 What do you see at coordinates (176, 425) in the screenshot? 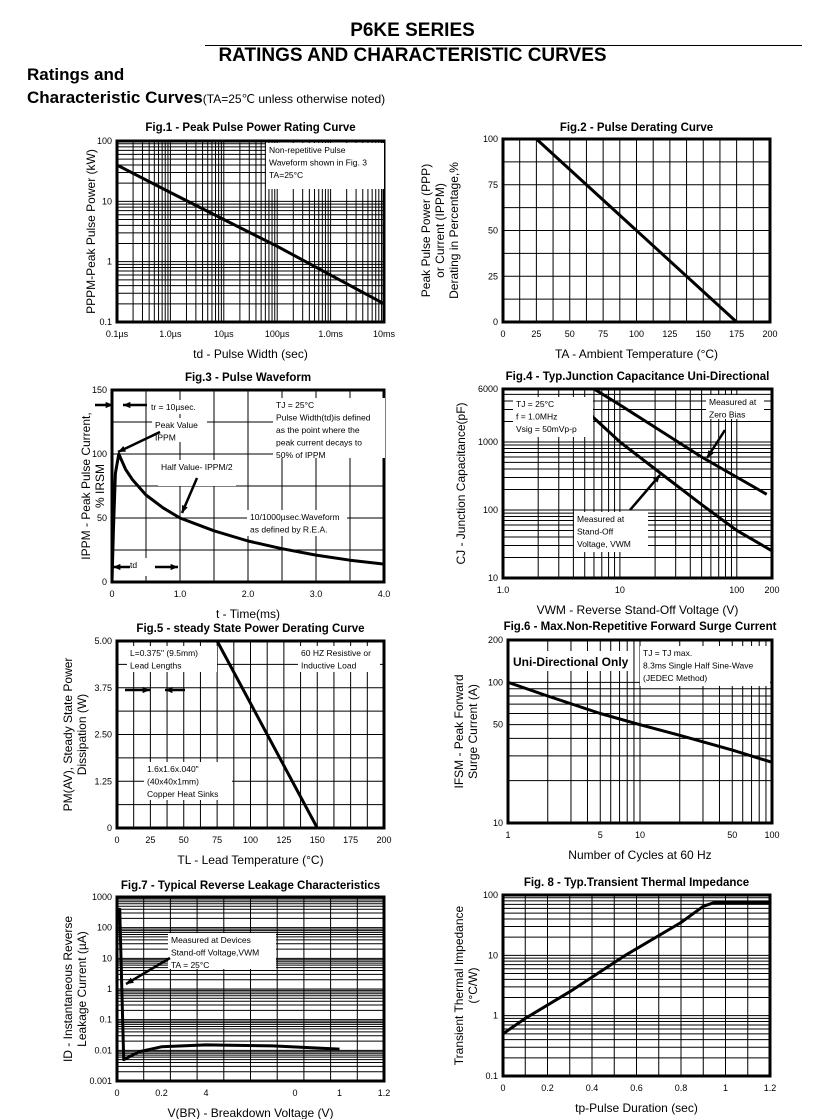
I see `annotation-text: Peak Value` at bounding box center [176, 425].